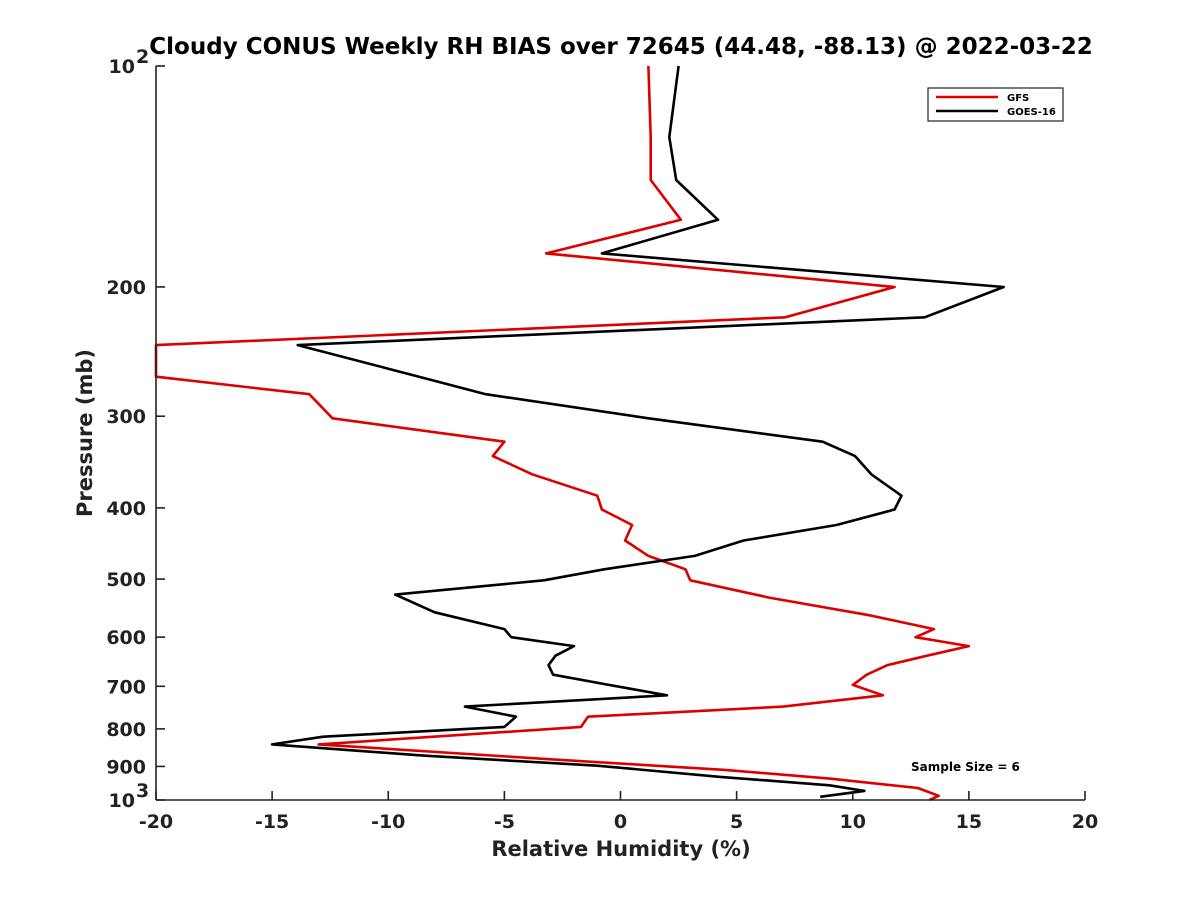 The height and width of the screenshot is (900, 1200). Describe the element at coordinates (620, 849) in the screenshot. I see `x-axis-label: Relative Humidity (%)` at that location.